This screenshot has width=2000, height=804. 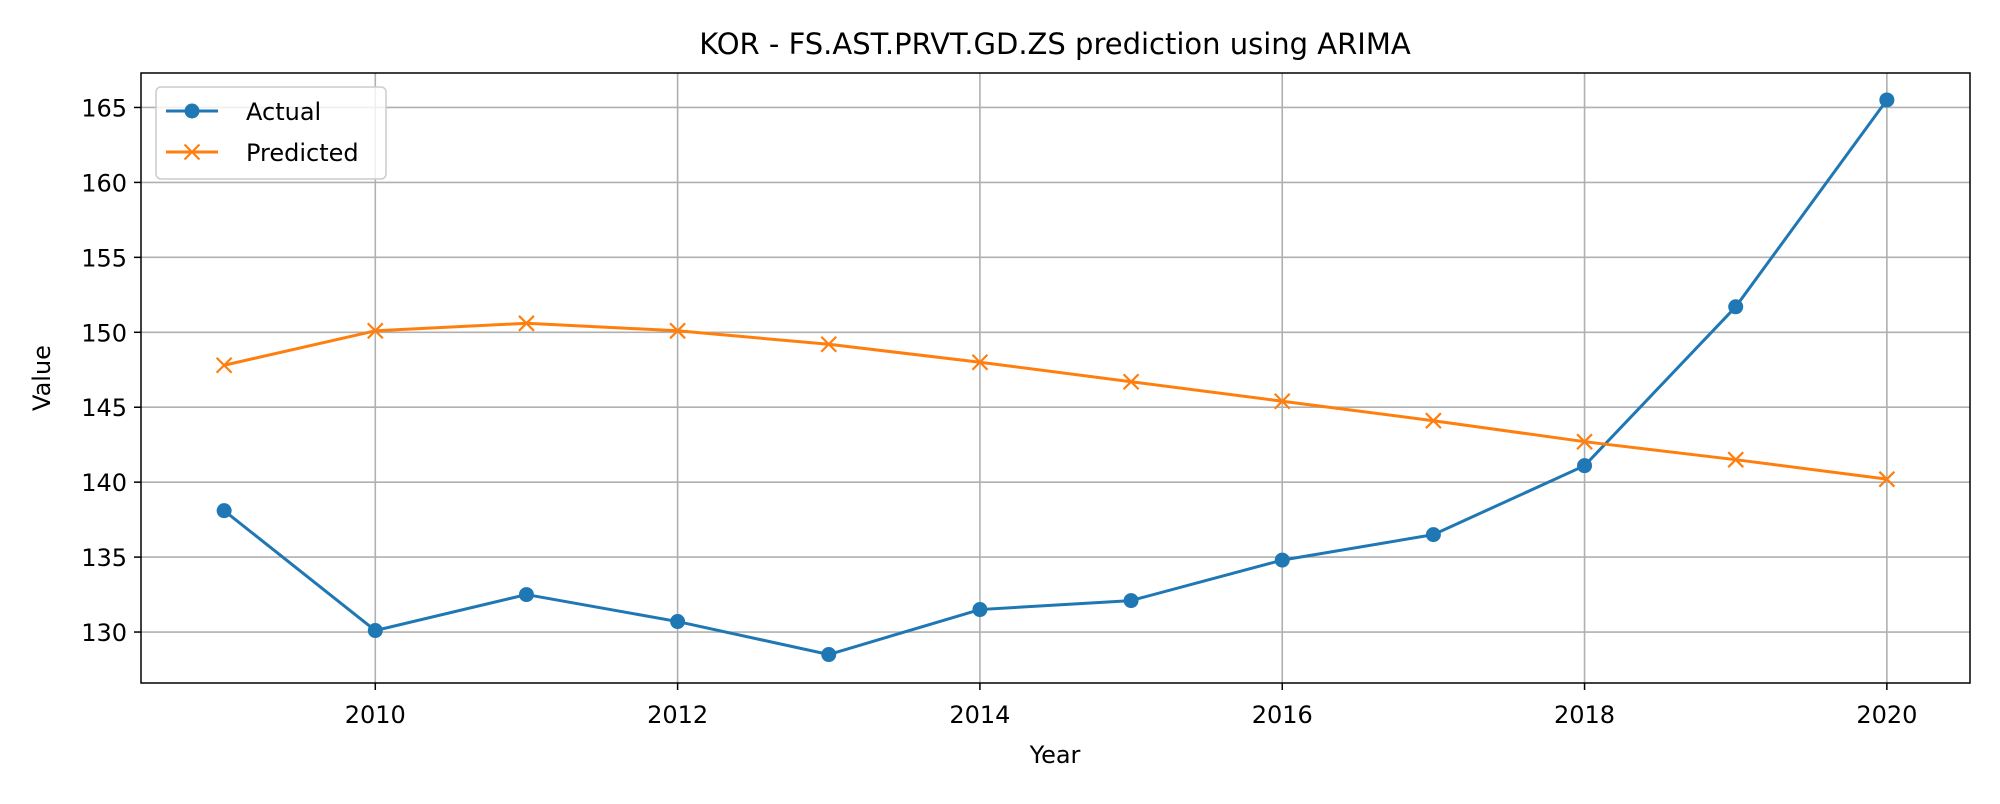 What do you see at coordinates (1282, 715) in the screenshot?
I see `x-tick-label: 2016` at bounding box center [1282, 715].